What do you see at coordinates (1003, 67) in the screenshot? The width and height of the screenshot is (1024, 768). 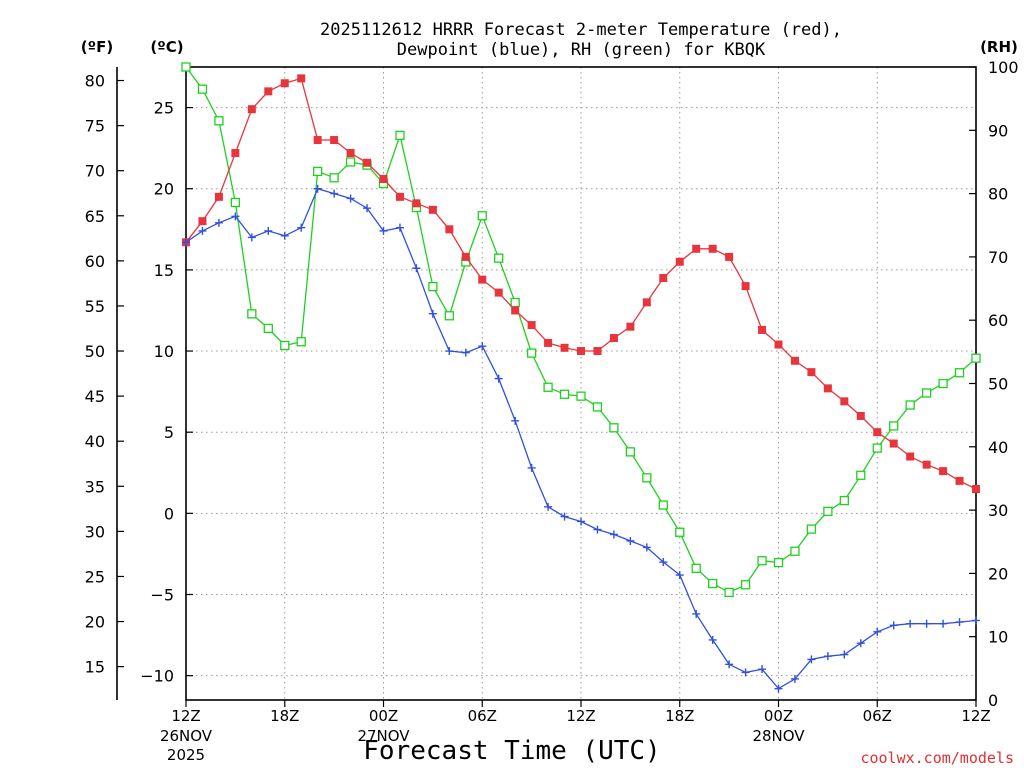 I see `rh-tick-label: 100` at bounding box center [1003, 67].